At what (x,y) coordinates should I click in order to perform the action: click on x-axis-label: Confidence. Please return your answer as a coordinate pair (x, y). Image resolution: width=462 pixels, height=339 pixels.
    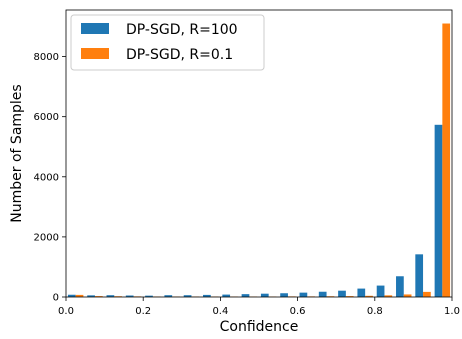
    Looking at the image, I should click on (259, 327).